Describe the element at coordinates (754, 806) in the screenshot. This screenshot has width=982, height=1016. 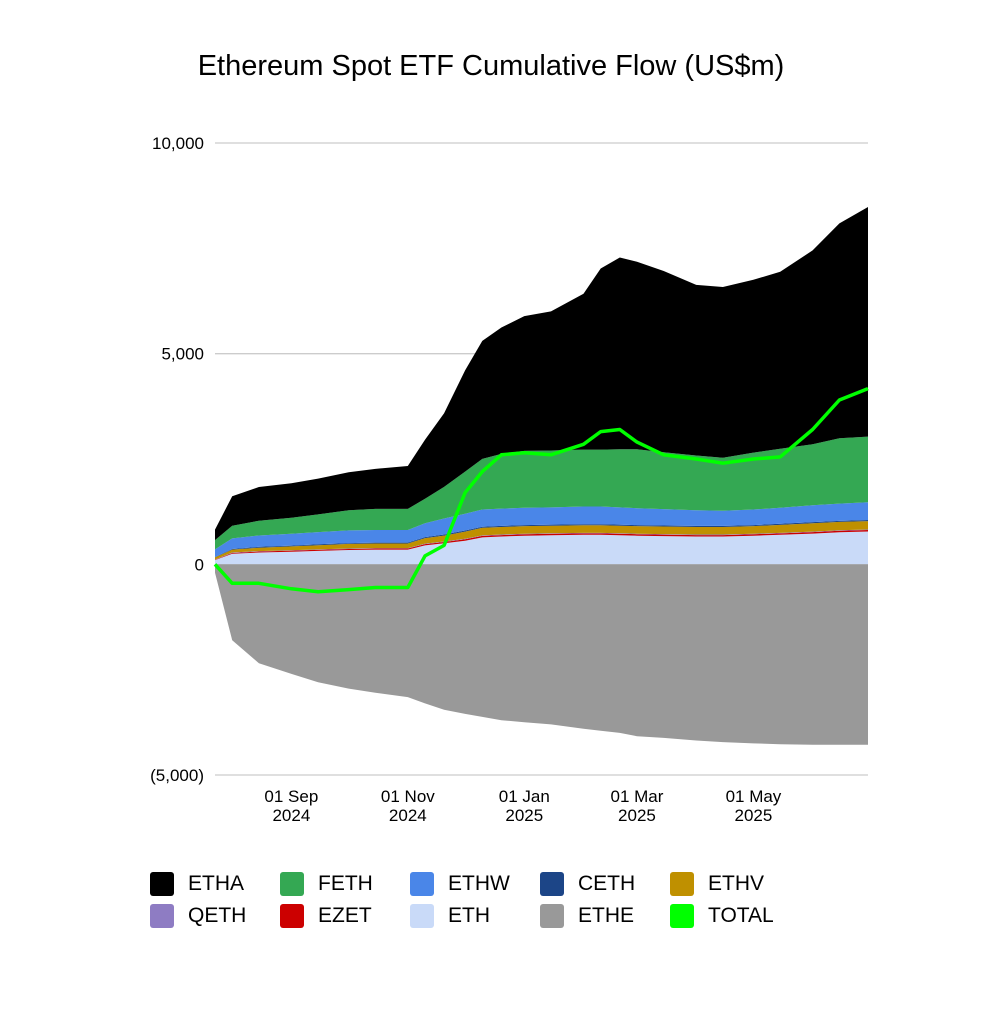
I see `x-tick-label: 01 May 2025` at that location.